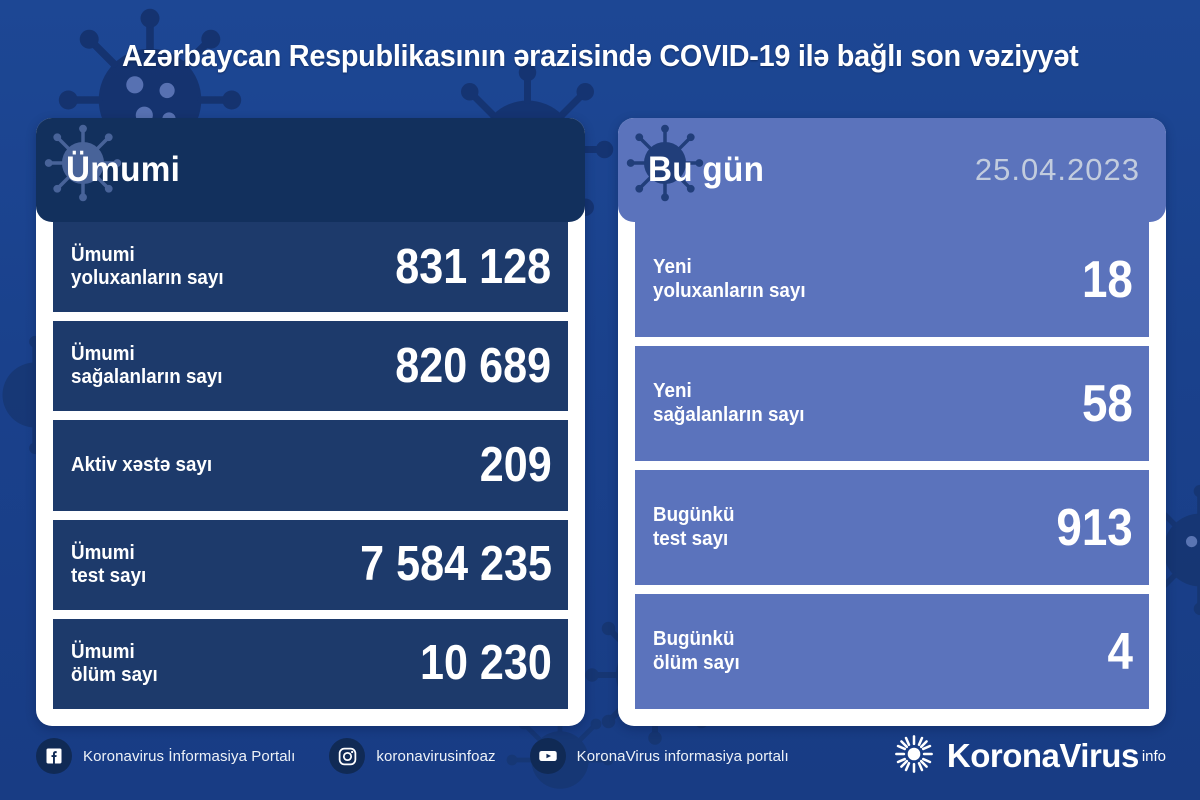  I want to click on brand-logo: KoronaVirus info, so click(1029, 756).